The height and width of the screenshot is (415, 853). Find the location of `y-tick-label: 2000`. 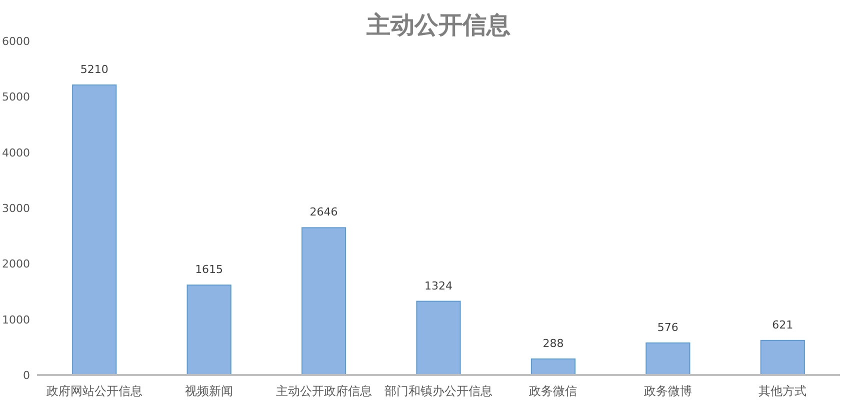

y-tick-label: 2000 is located at coordinates (16, 264).